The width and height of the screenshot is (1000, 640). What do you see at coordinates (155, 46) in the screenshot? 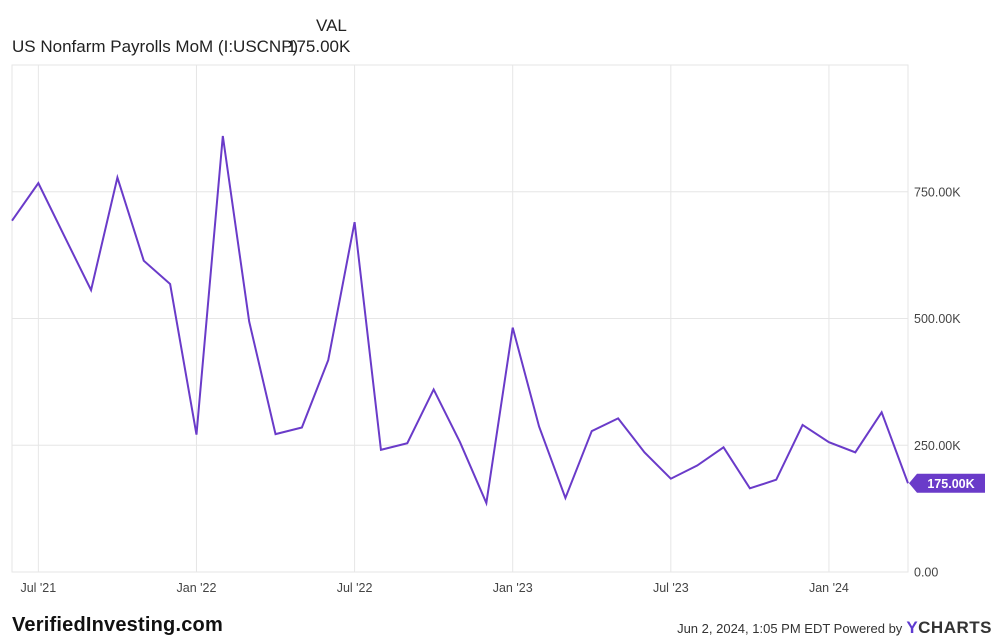
I see `legend-series-name: US Nonfarm Payrolls MoM (I:USCNP)` at bounding box center [155, 46].